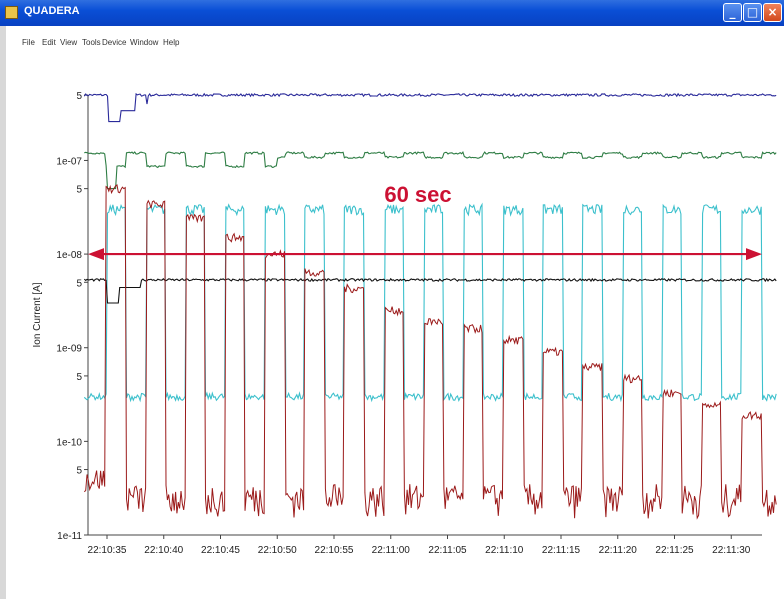  I want to click on x-tick-label: 22:10:55, so click(334, 550).